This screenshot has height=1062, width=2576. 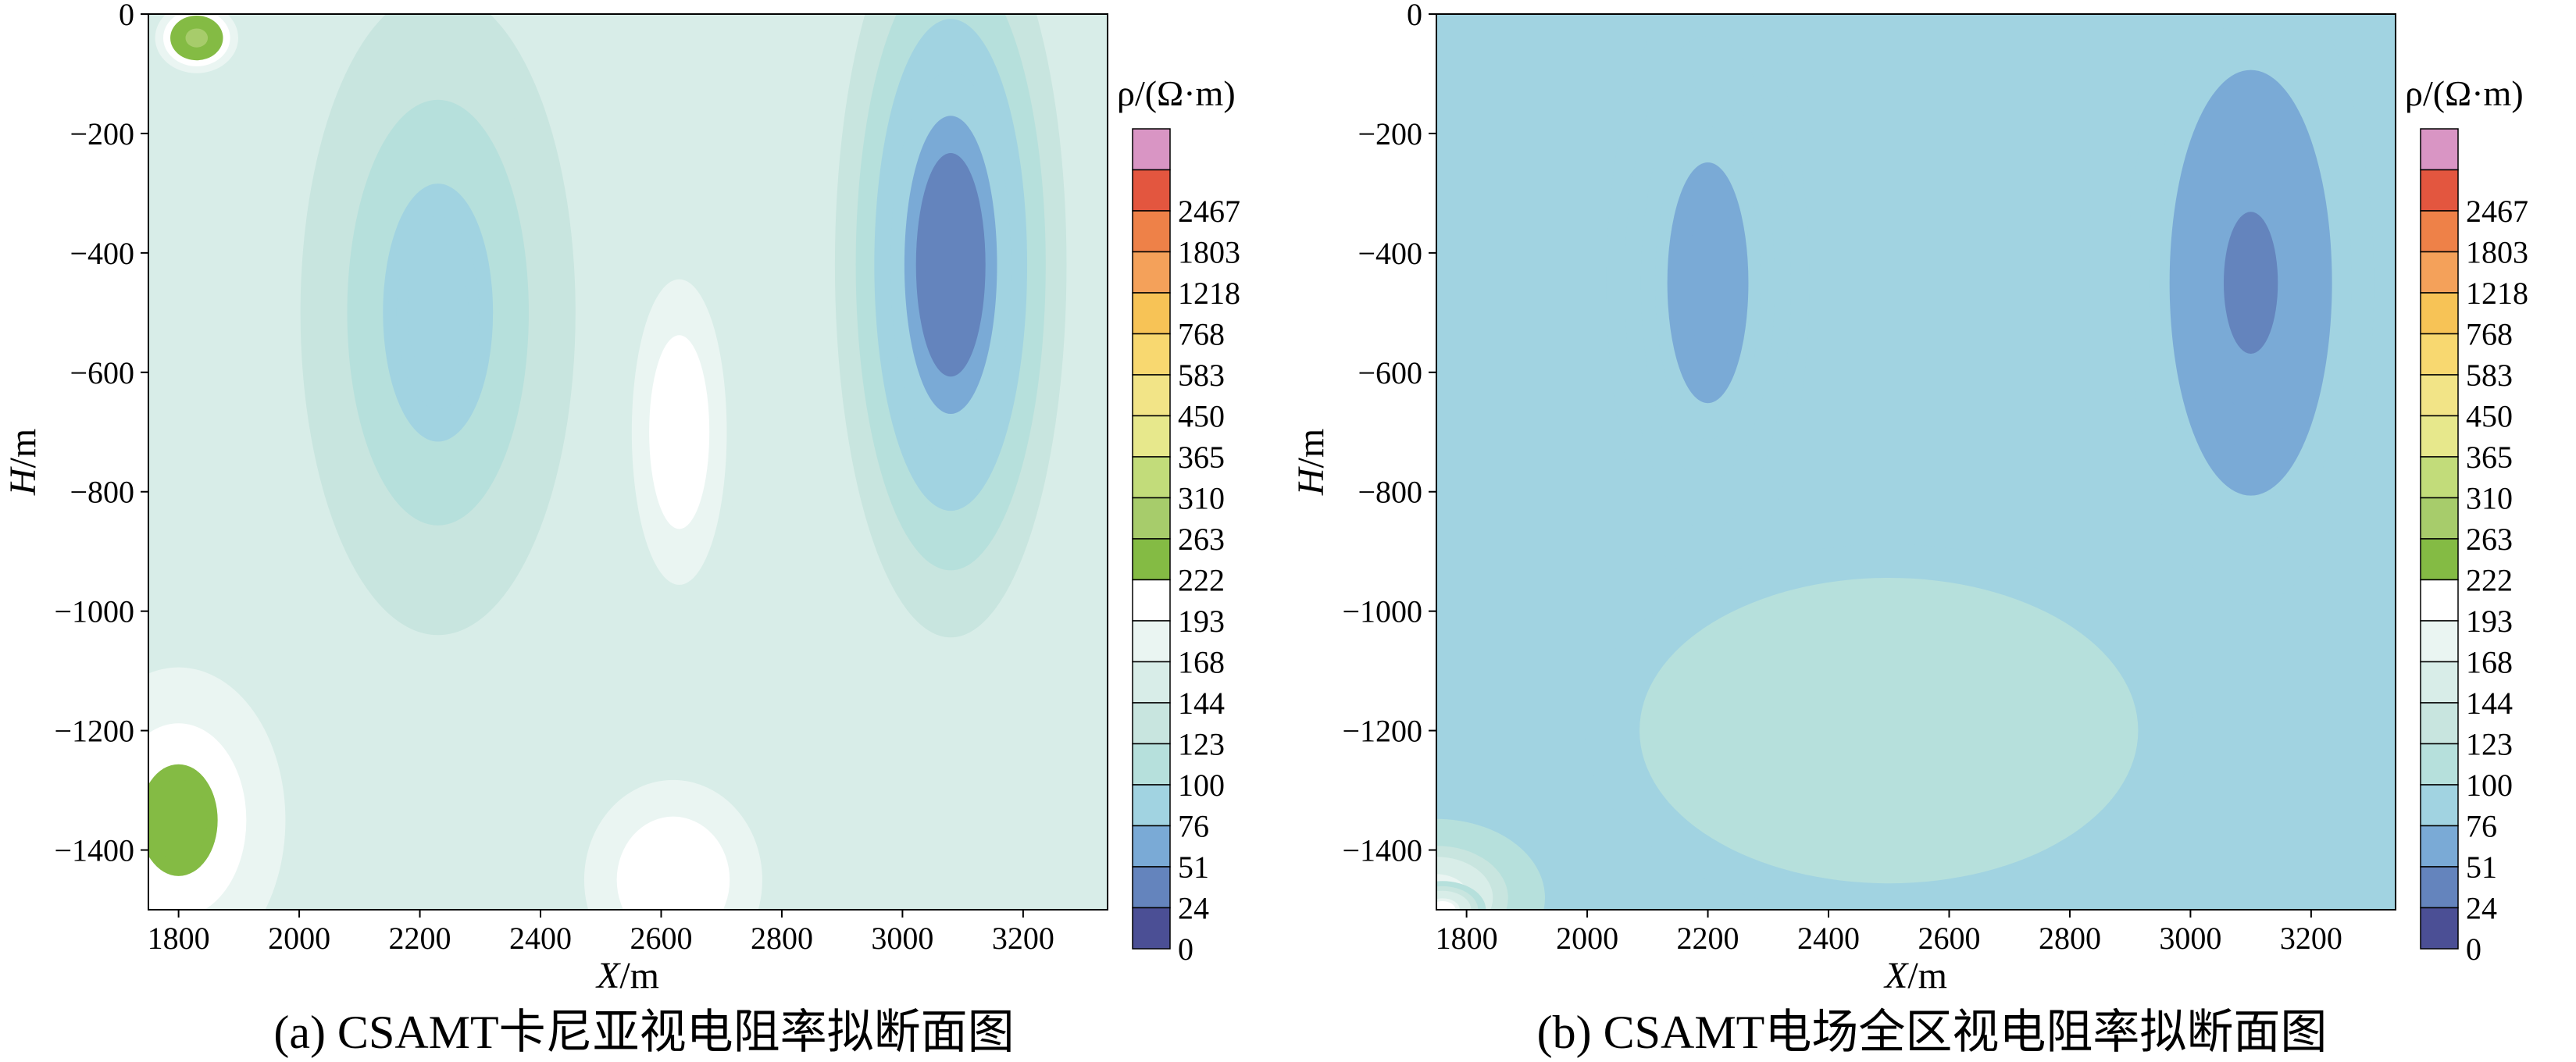 I want to click on y-tick-label: −400, so click(x=1390, y=254).